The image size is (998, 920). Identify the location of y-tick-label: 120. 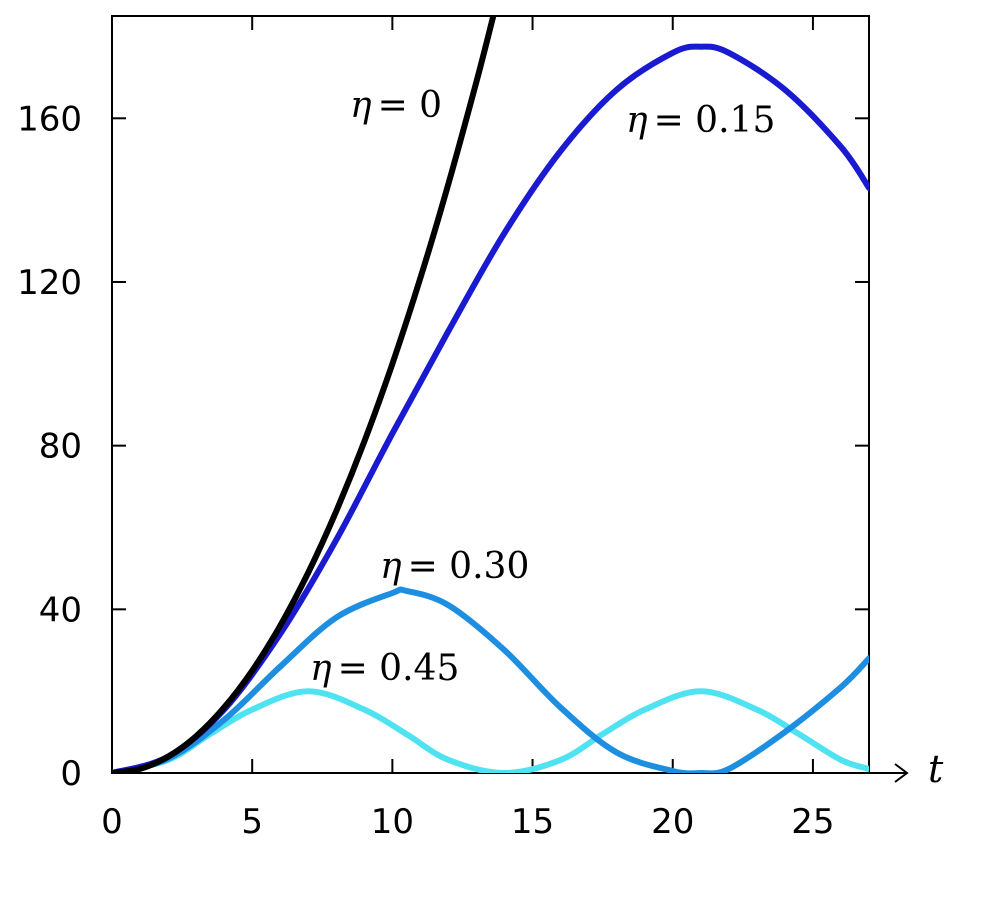
(49, 283).